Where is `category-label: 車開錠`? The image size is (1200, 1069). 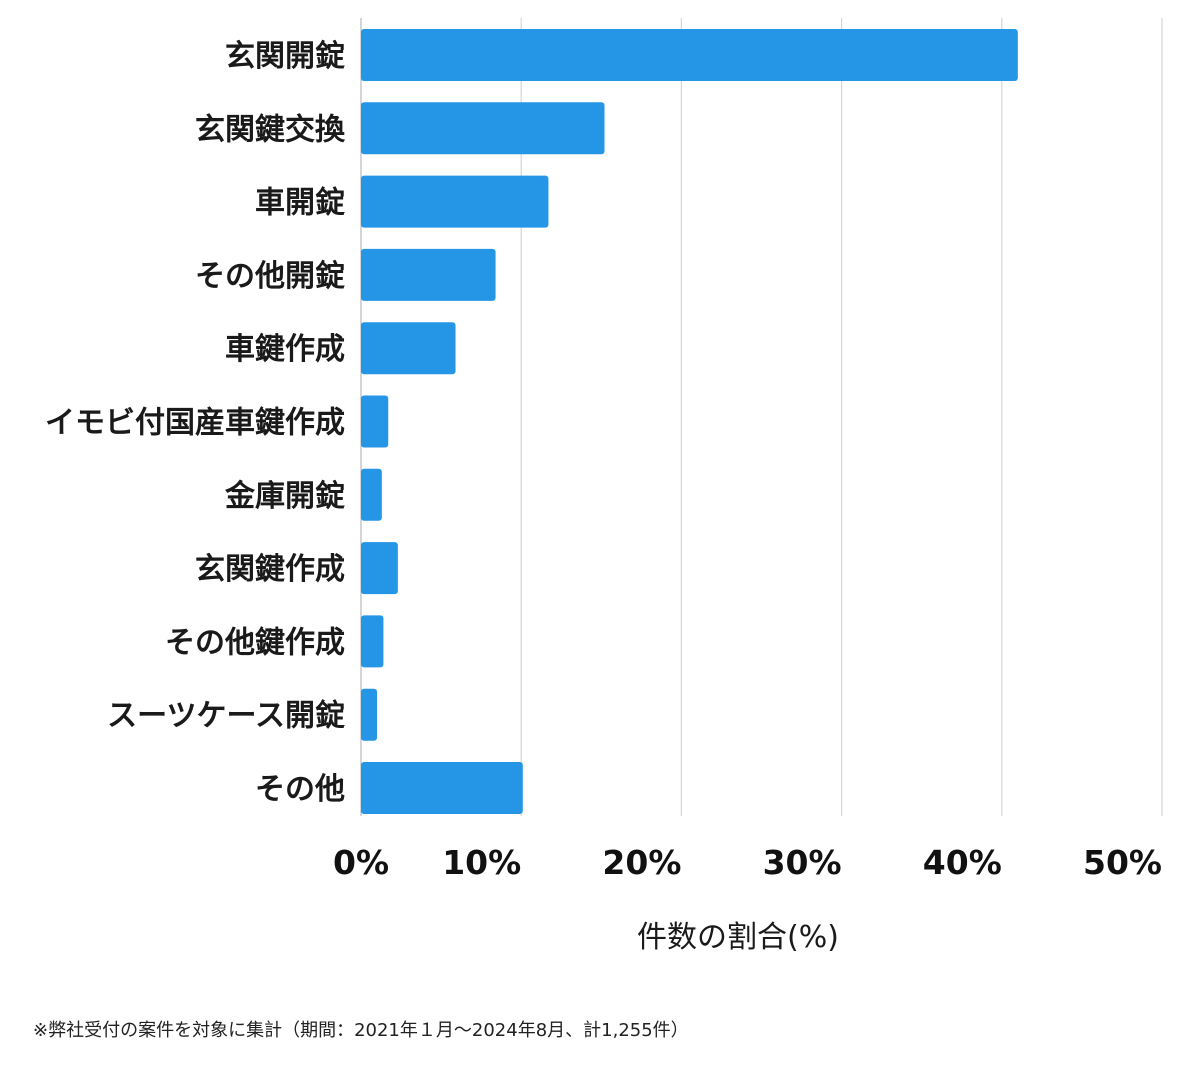 category-label: 車開錠 is located at coordinates (300, 203).